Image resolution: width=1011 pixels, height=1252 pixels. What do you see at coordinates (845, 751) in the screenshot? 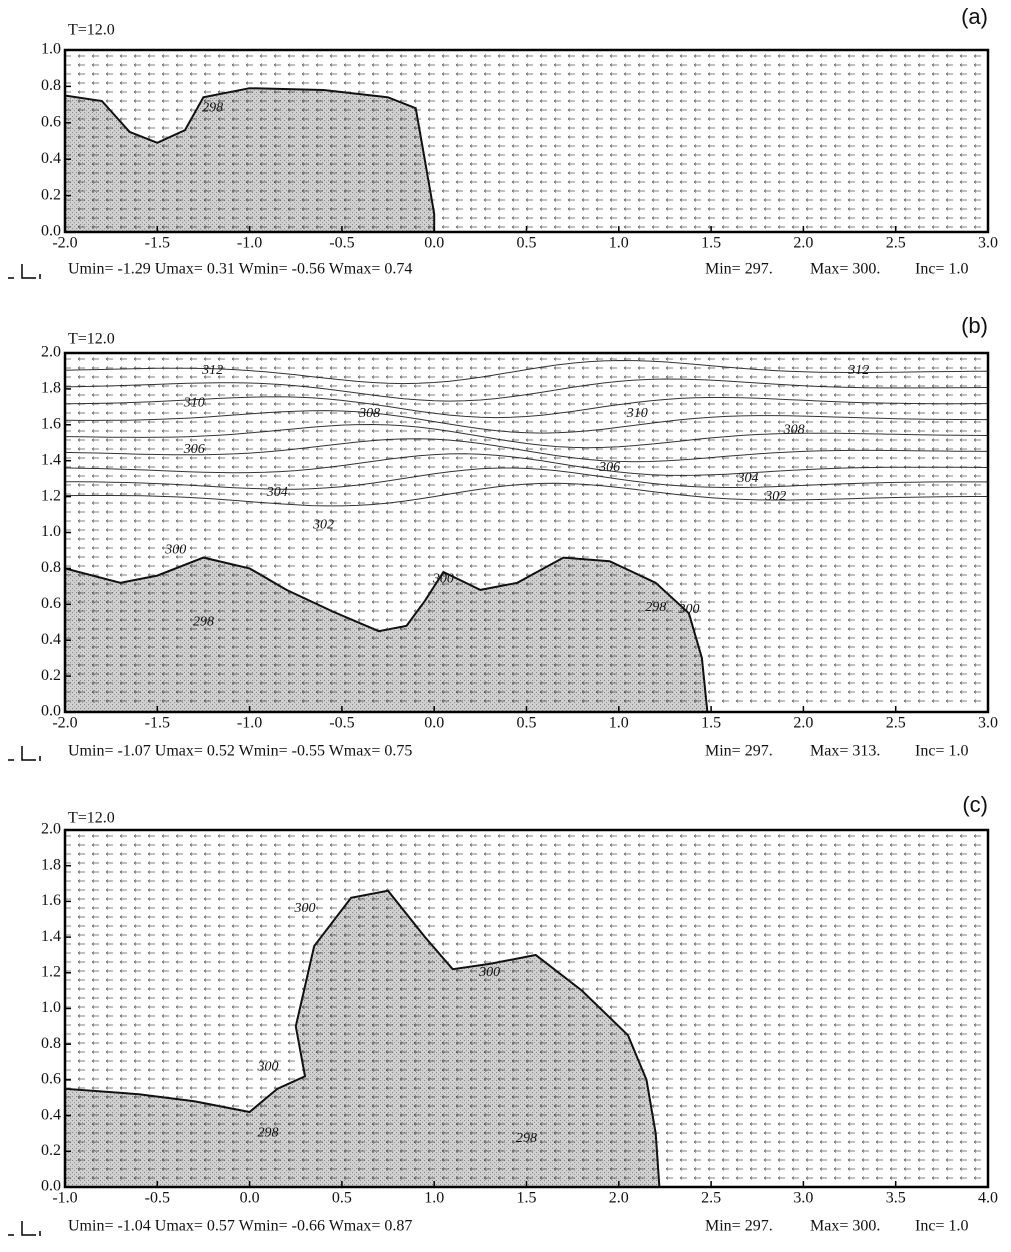
I see `max-text: Max= 313.` at bounding box center [845, 751].